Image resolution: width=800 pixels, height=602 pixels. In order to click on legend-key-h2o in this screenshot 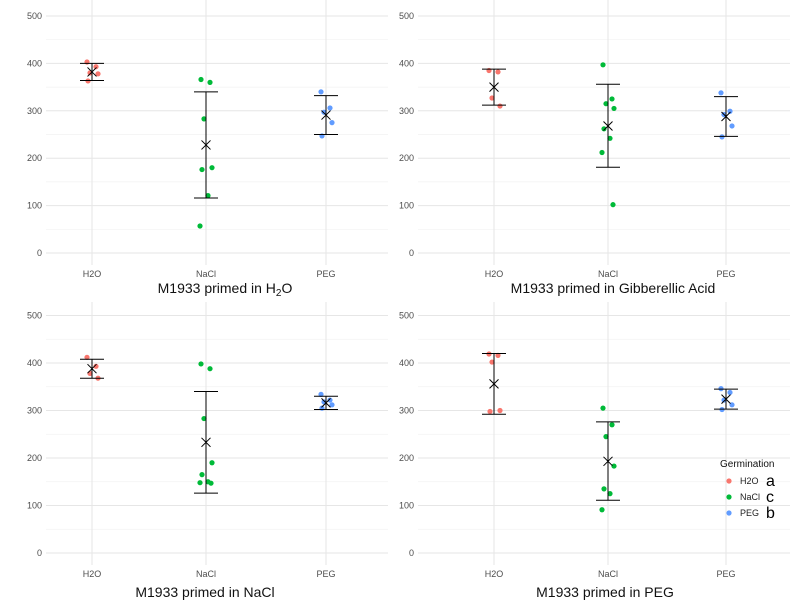, I will do `click(729, 481)`.